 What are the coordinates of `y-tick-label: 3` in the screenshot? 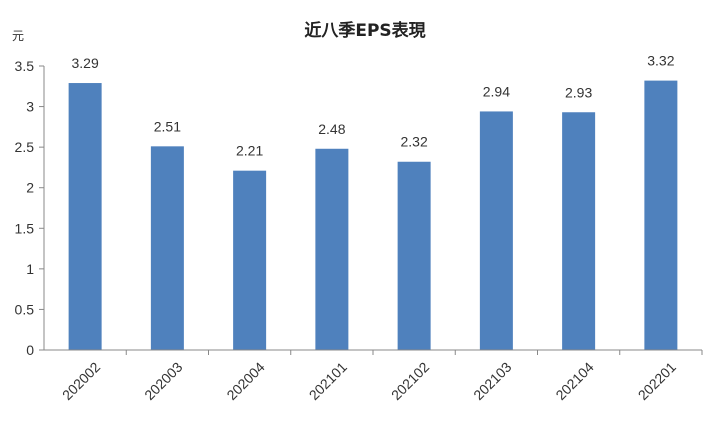 It's located at (30, 107).